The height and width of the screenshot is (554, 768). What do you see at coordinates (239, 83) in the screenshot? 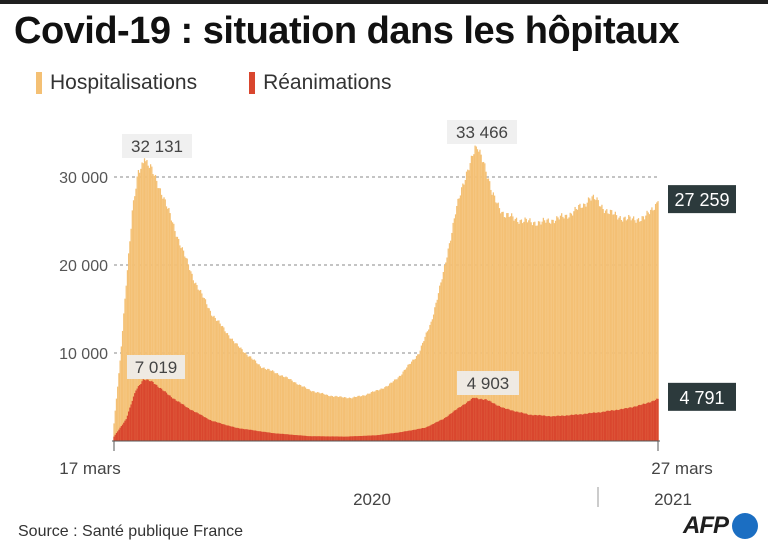
I see `legend: Hospitalisations Réanimations` at bounding box center [239, 83].